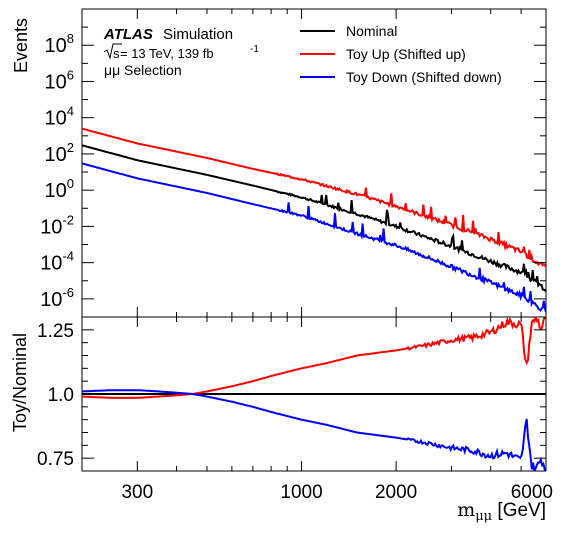 Image resolution: width=578 pixels, height=533 pixels. What do you see at coordinates (198, 34) in the screenshot?
I see `simulation-label: Simulation` at bounding box center [198, 34].